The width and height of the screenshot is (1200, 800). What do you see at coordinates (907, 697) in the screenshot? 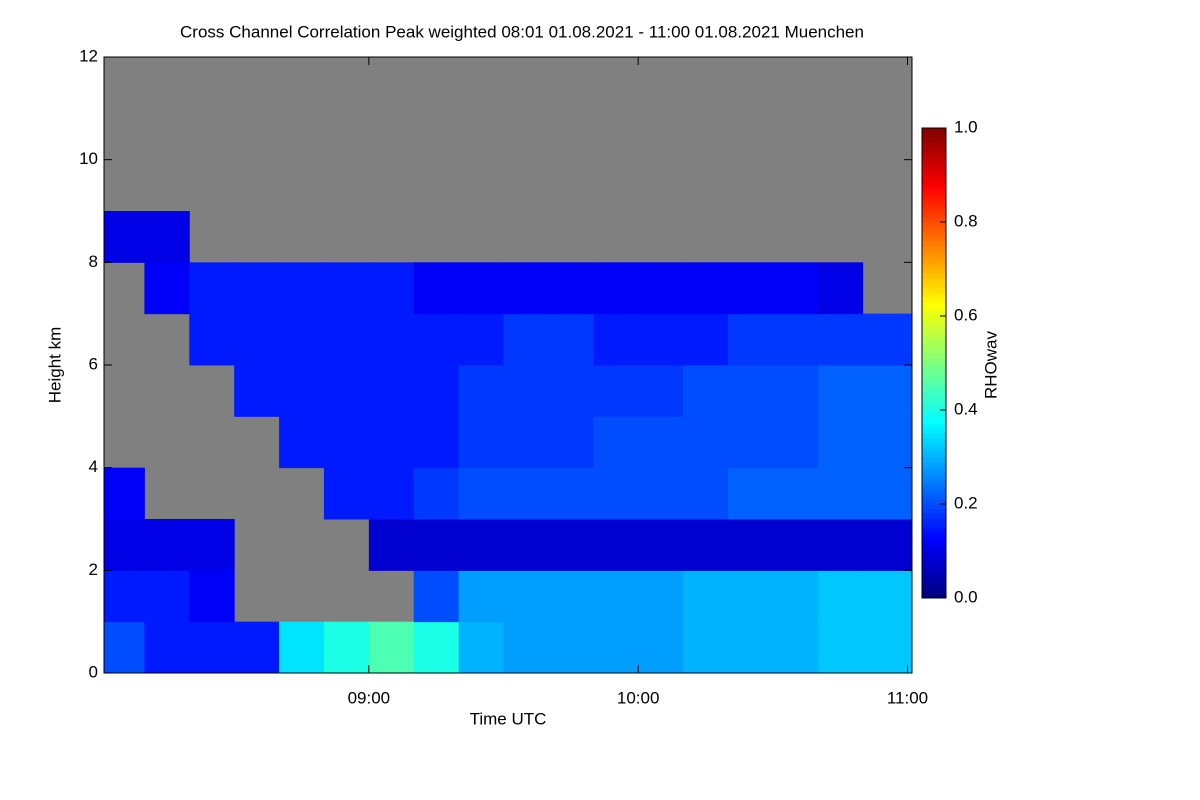
I see `x-tick-label: 11:00` at bounding box center [907, 697].